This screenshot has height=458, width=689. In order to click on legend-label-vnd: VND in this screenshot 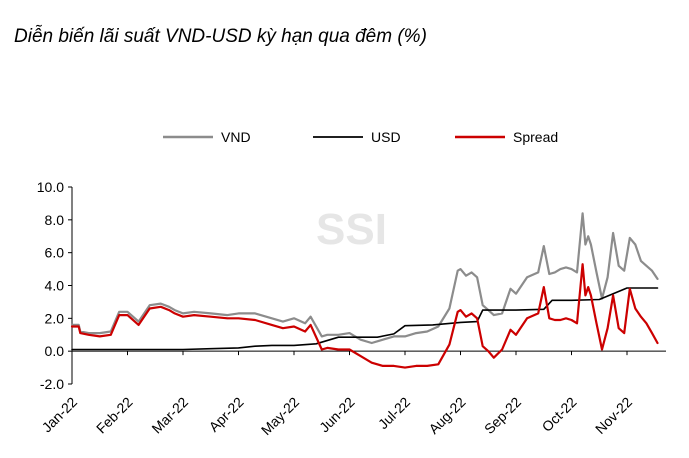, I will do `click(236, 137)`.